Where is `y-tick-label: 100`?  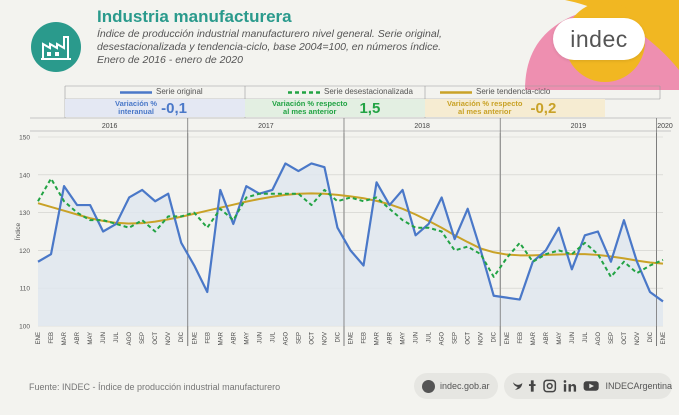 y-tick-label: 100 is located at coordinates (24, 327).